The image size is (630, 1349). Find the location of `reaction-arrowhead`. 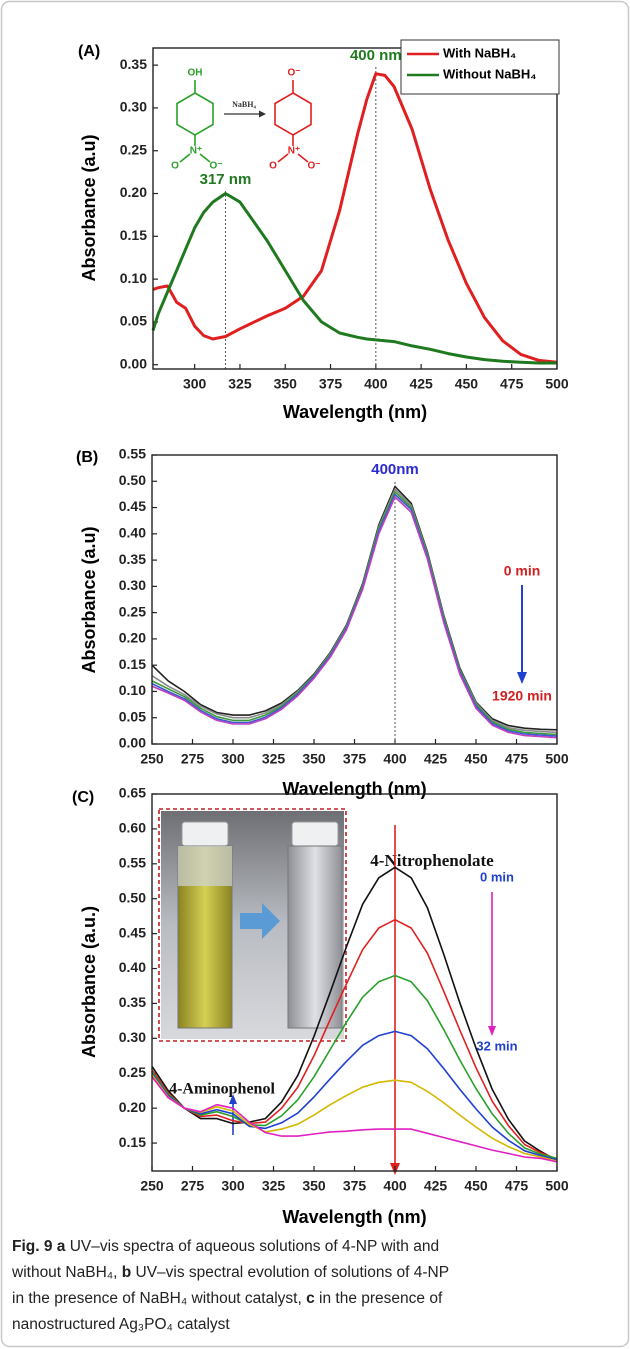

reaction-arrowhead is located at coordinates (262, 114).